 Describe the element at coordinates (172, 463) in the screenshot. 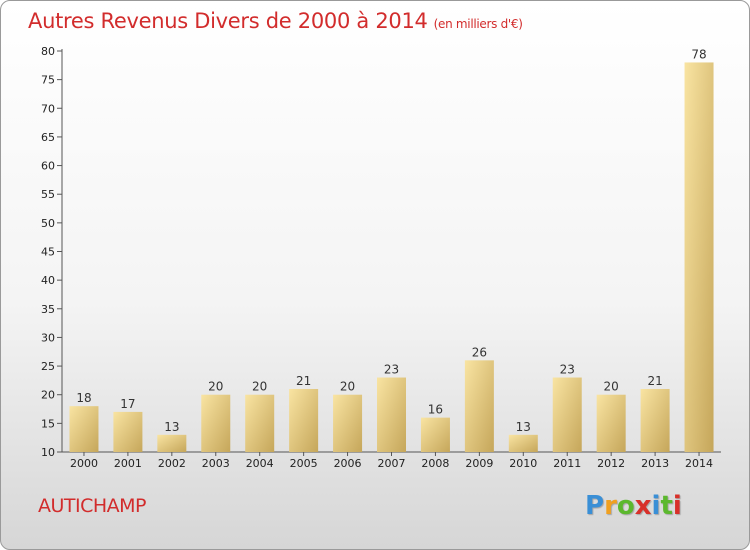

I see `x-tick-label: 2002` at that location.